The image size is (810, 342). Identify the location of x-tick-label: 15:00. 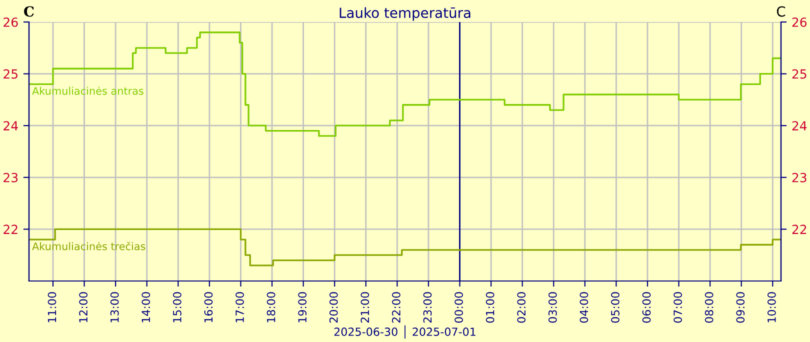
(177, 307).